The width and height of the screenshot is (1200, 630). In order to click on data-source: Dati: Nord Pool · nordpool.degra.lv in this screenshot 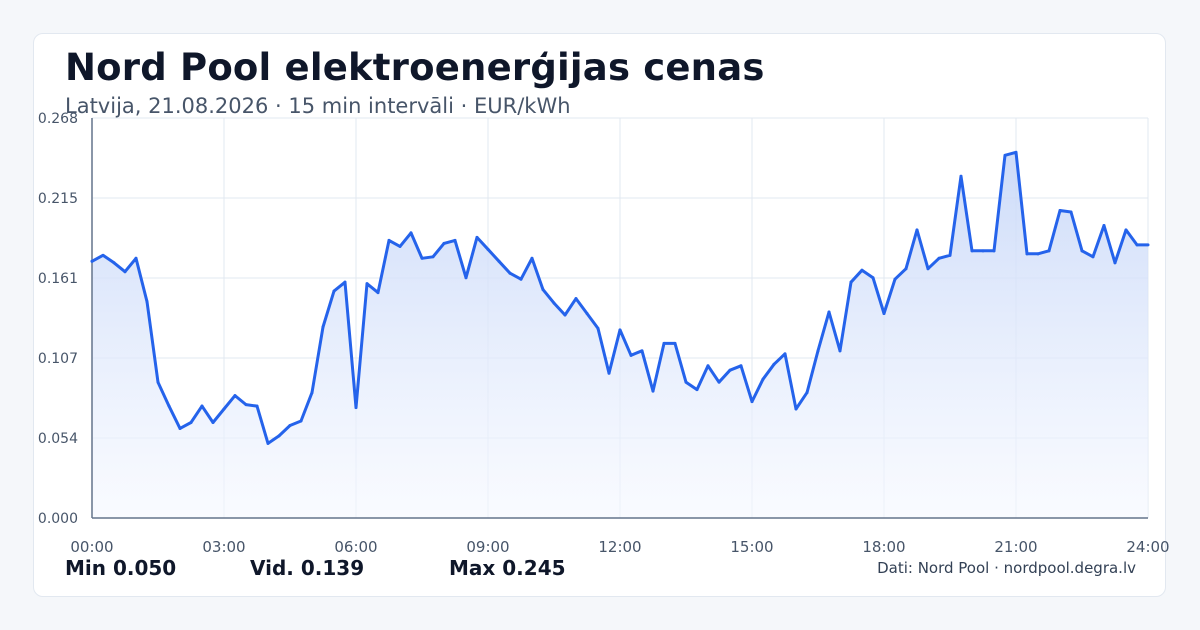, I will do `click(1006, 568)`.